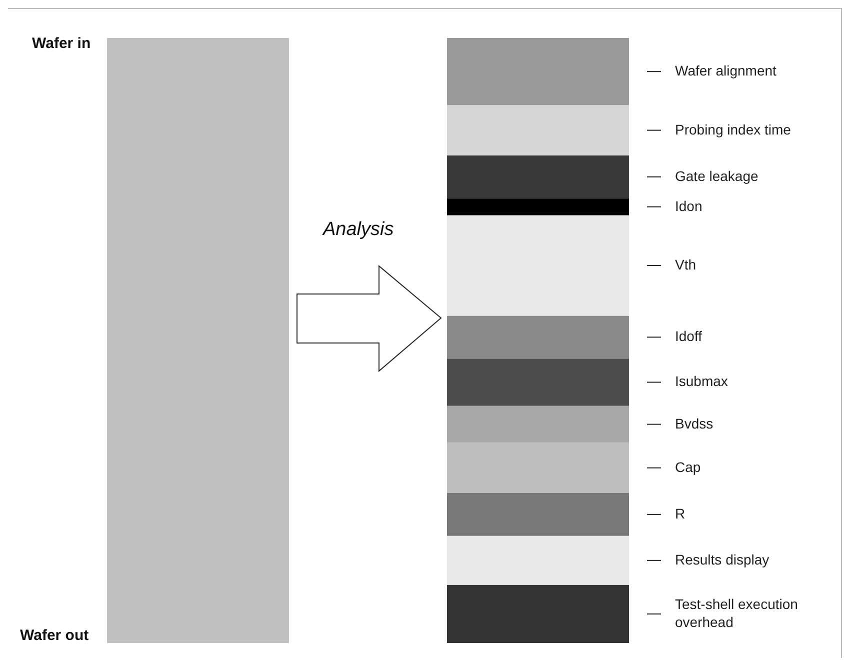  What do you see at coordinates (688, 206) in the screenshot?
I see `text: Idon` at bounding box center [688, 206].